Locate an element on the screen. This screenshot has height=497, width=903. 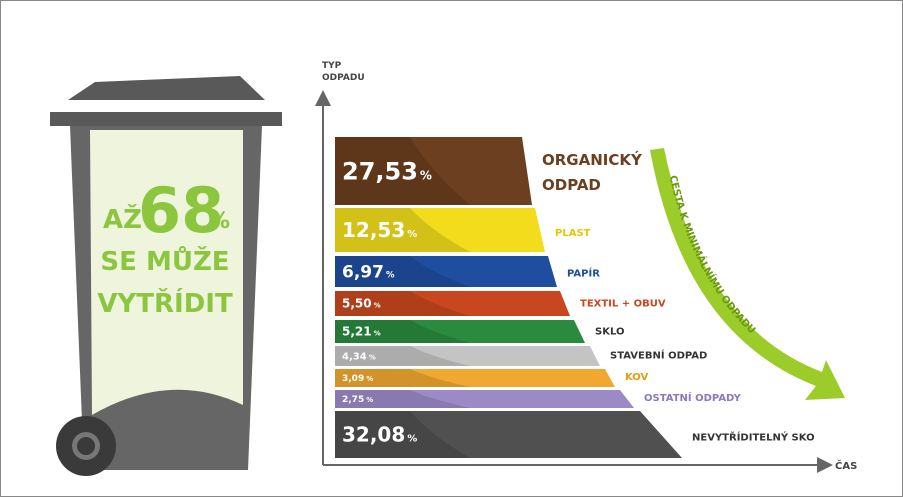
bin-text: AŽ is located at coordinates (122, 219).